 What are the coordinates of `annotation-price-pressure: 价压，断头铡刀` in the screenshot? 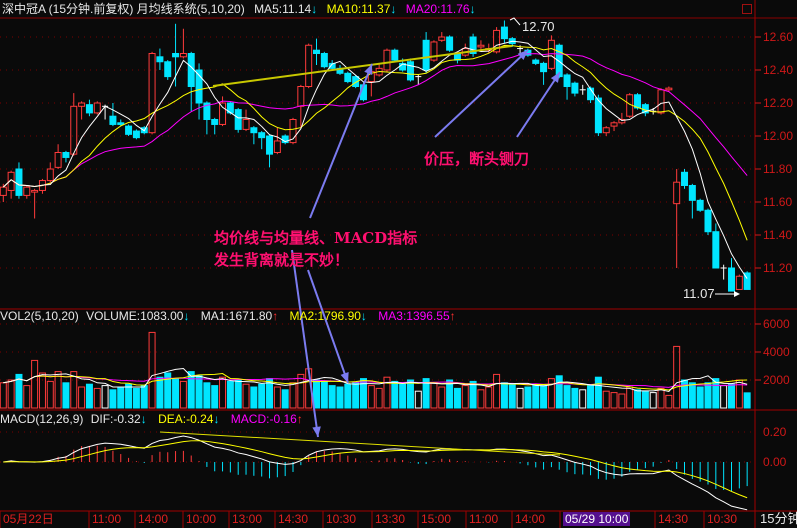 It's located at (477, 159).